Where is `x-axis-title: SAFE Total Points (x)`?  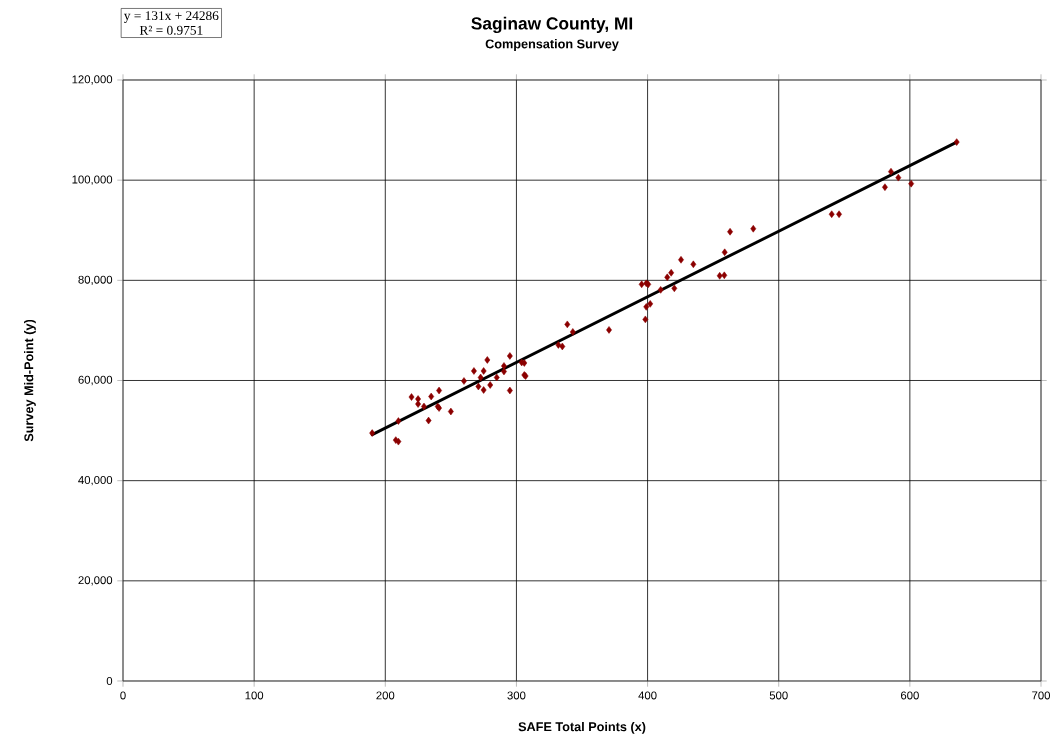 x-axis-title: SAFE Total Points (x) is located at coordinates (582, 727).